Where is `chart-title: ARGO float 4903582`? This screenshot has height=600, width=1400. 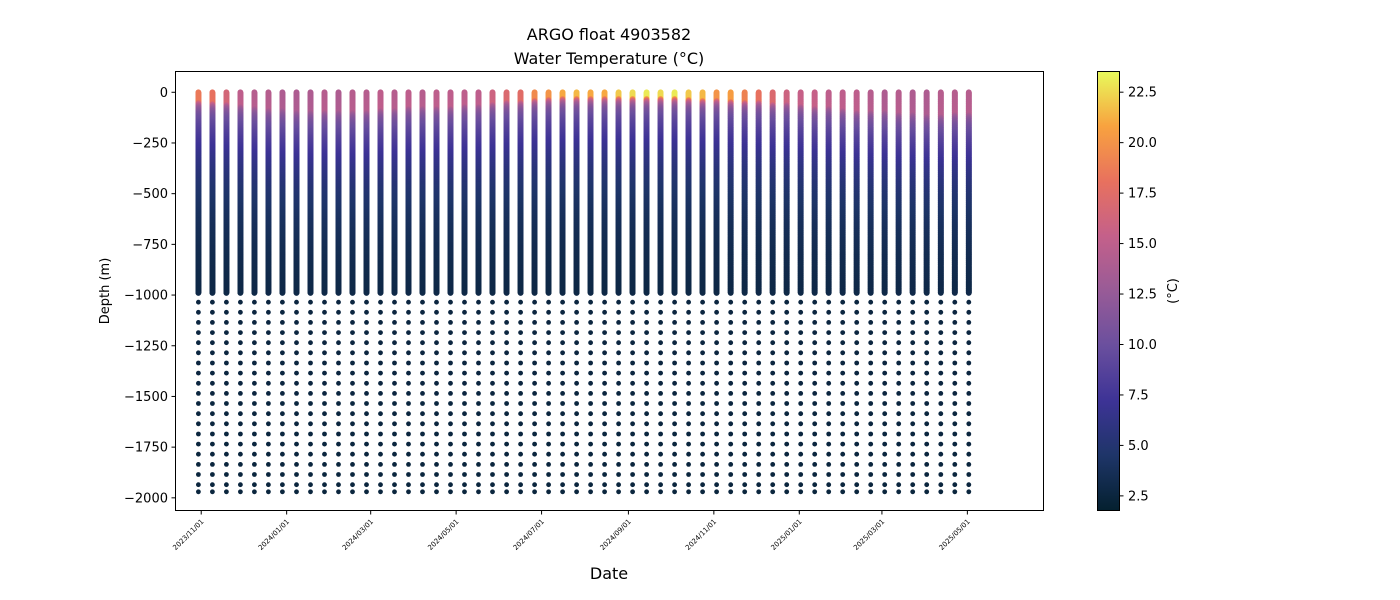 chart-title: ARGO float 4903582 is located at coordinates (609, 34).